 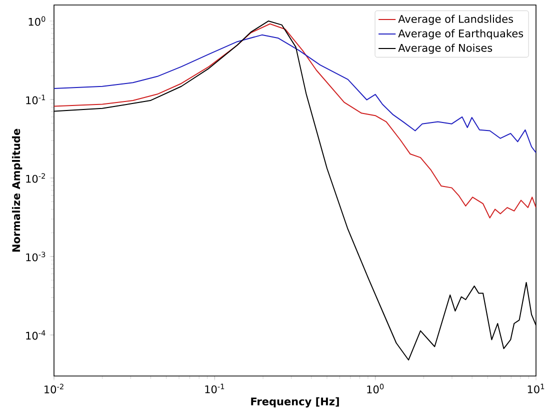 What do you see at coordinates (17, 190) in the screenshot?
I see `y-axis-title: Normalize Amplitude` at bounding box center [17, 190].